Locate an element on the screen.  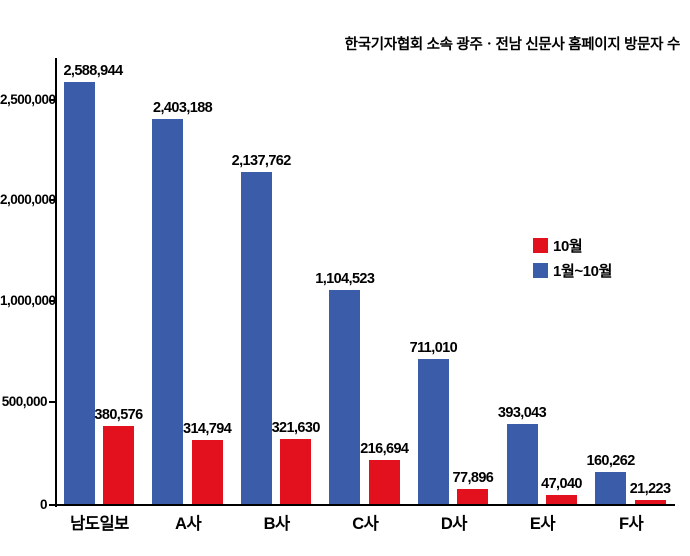
bar-value-label-oct-4: 77,896 is located at coordinates (473, 477).